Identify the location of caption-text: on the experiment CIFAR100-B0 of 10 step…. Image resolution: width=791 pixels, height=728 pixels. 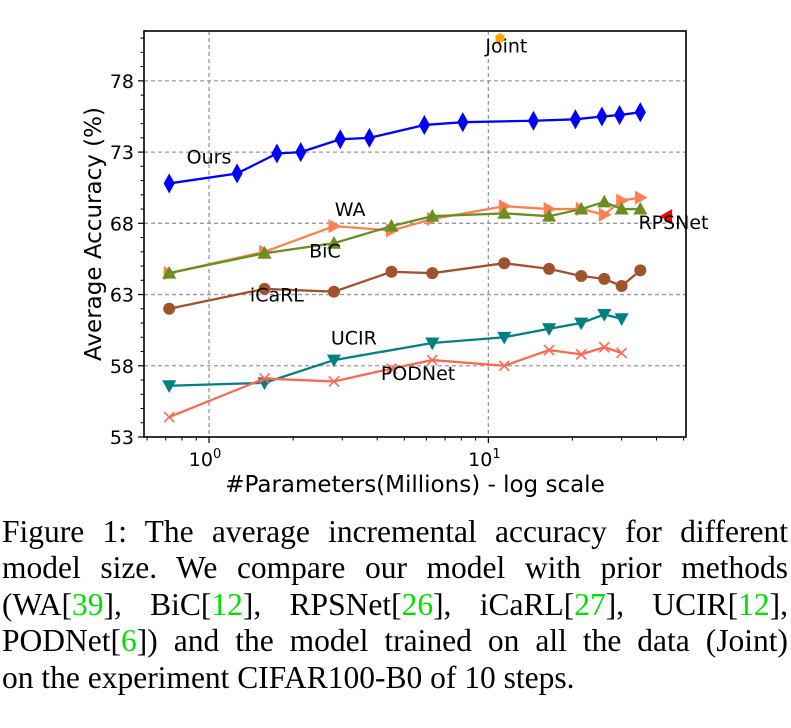
(288, 677).